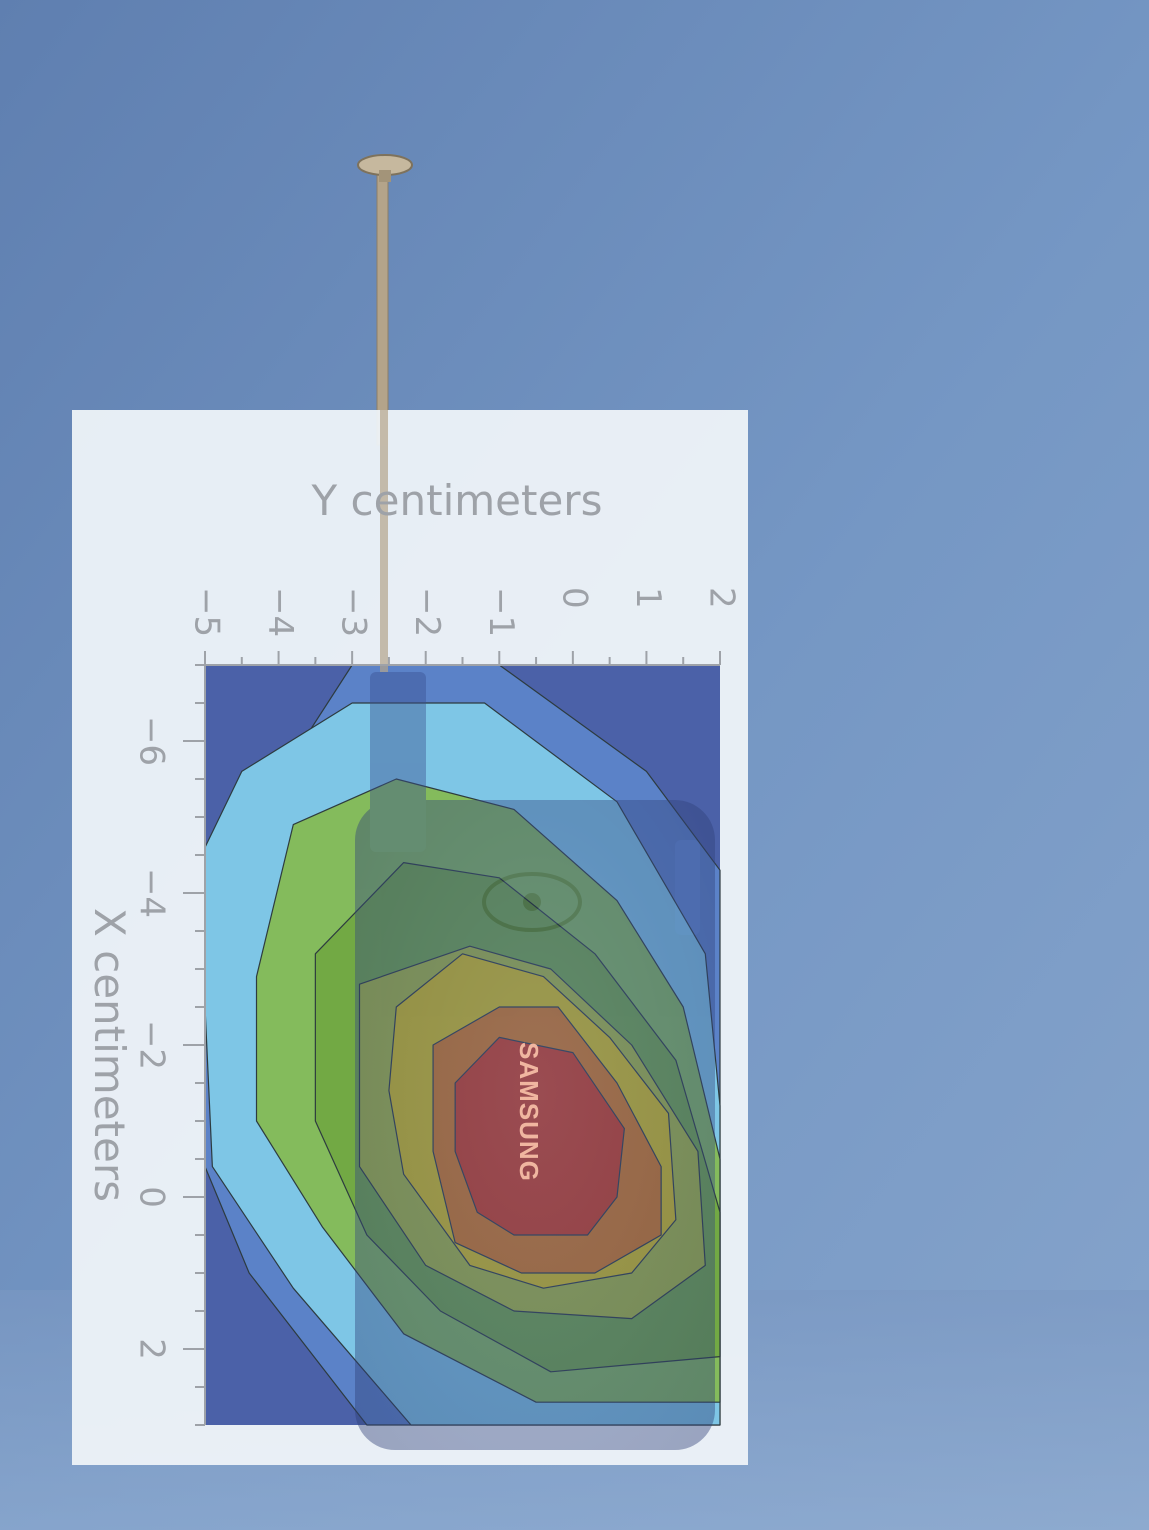 Image resolution: width=1149 pixels, height=1530 pixels. What do you see at coordinates (529, 1112) in the screenshot?
I see `phone-brand-text: SAMSUNG` at bounding box center [529, 1112].